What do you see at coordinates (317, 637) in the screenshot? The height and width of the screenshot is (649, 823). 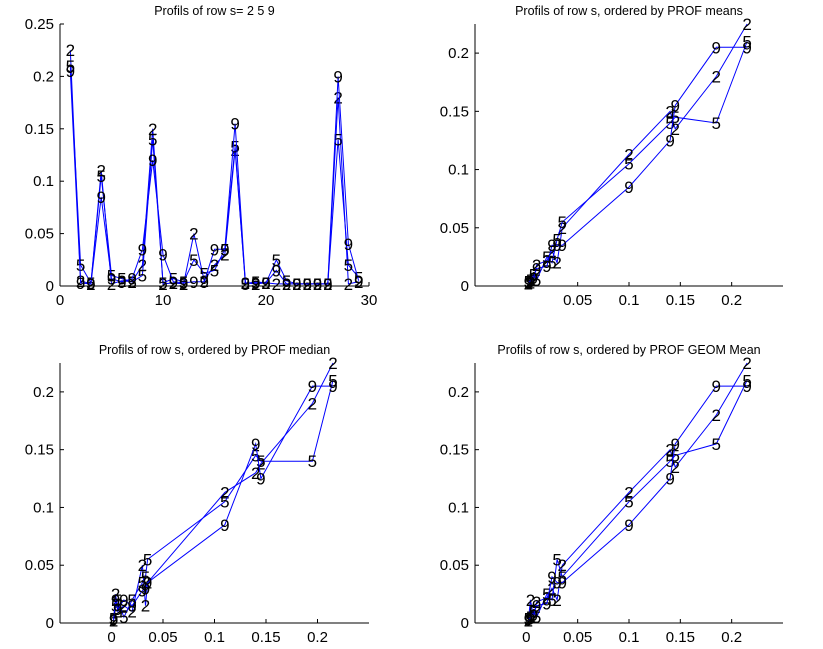 I see `x-tick-label: 0.2` at bounding box center [317, 637].